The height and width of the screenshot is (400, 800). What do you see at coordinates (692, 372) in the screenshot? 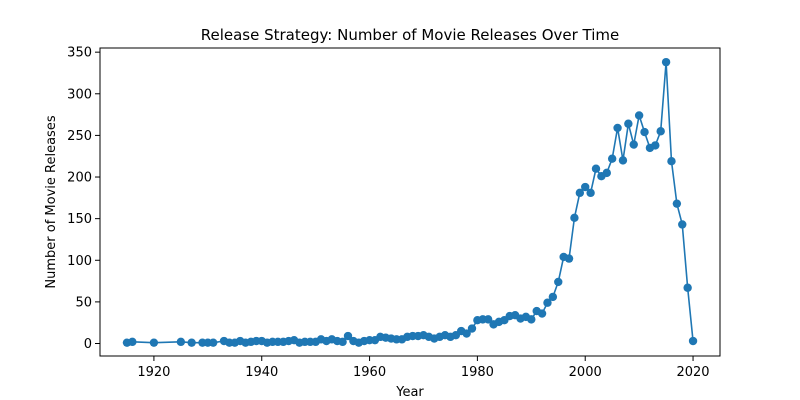
I see `x-tick-label: 2020` at bounding box center [692, 372].